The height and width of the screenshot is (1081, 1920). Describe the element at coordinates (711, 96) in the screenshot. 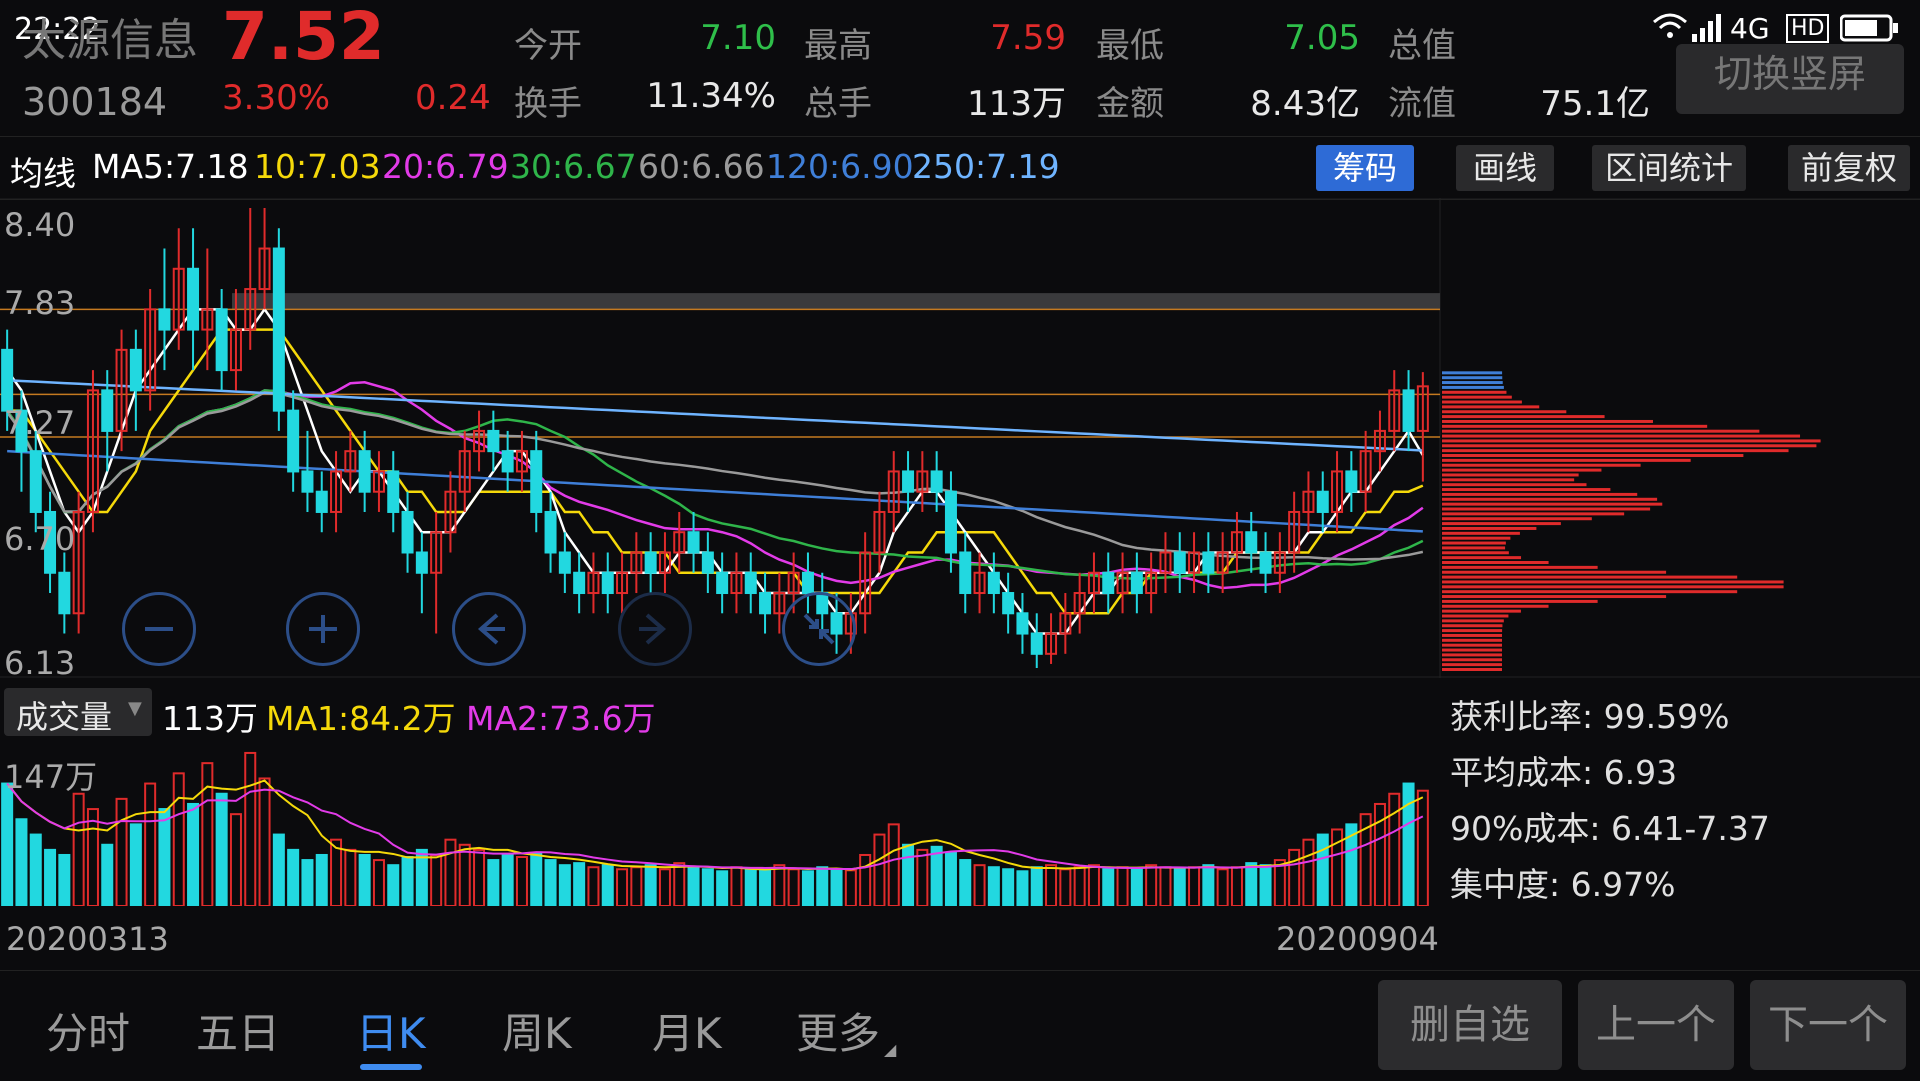

I see `turnover-value: 11.34%` at that location.